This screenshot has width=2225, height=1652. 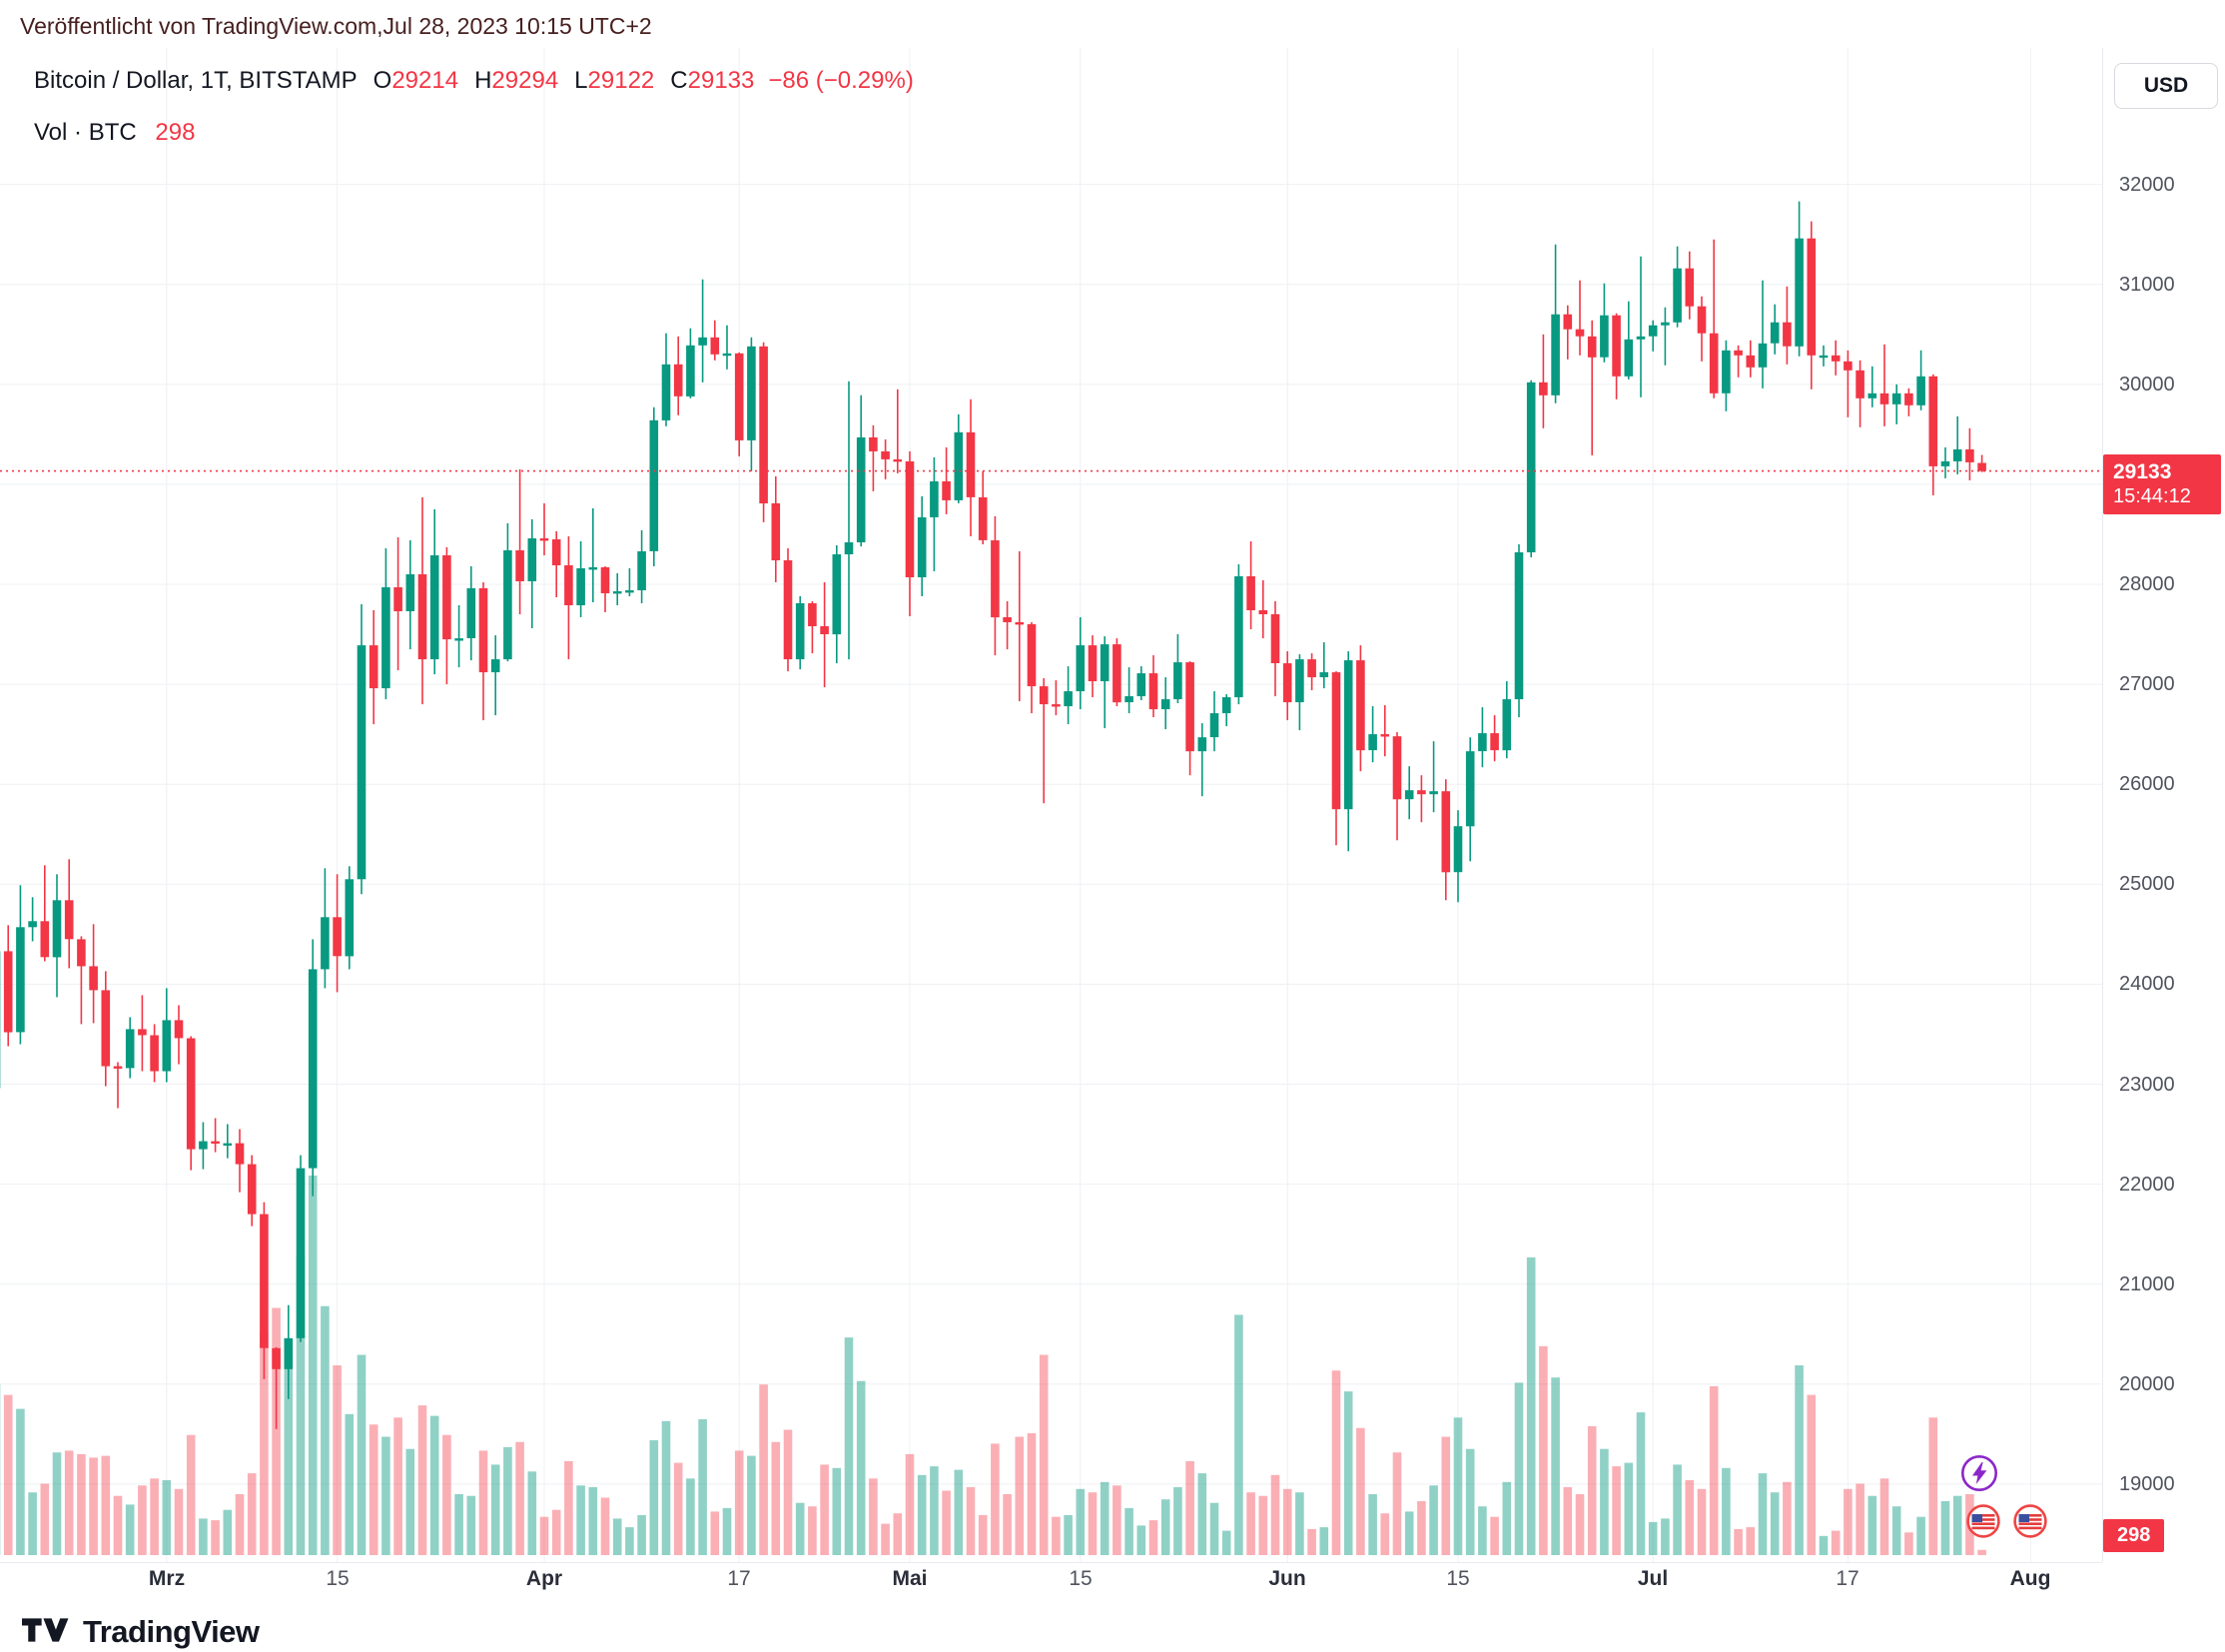 What do you see at coordinates (2162, 484) in the screenshot?
I see `last-price-badge: 29133 15:44:12` at bounding box center [2162, 484].